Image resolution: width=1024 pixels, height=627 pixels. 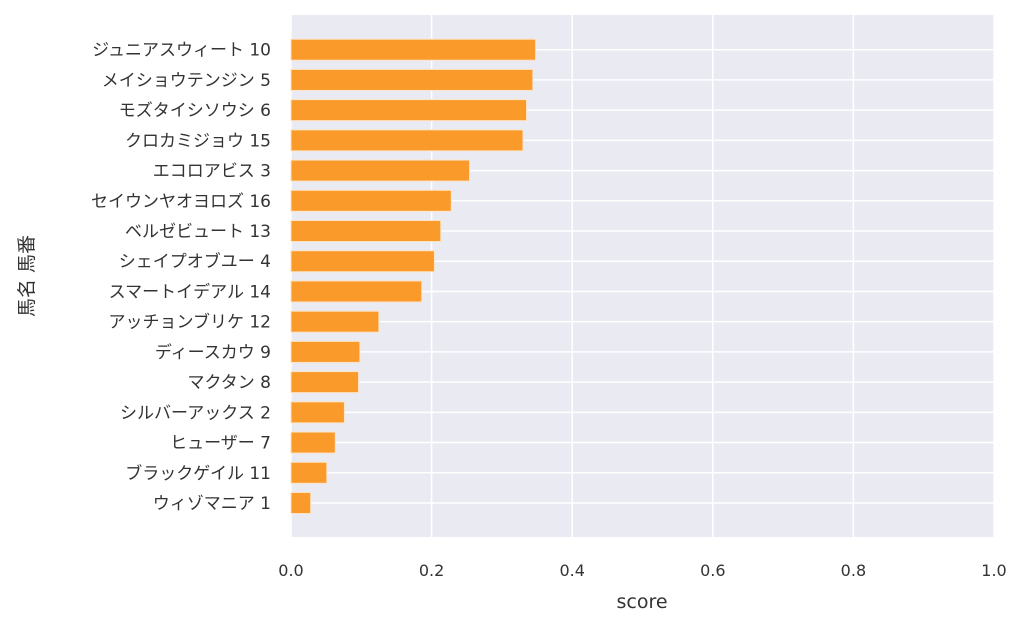 What do you see at coordinates (195, 413) in the screenshot?
I see `y-category-label: シルバーアックス 2` at bounding box center [195, 413].